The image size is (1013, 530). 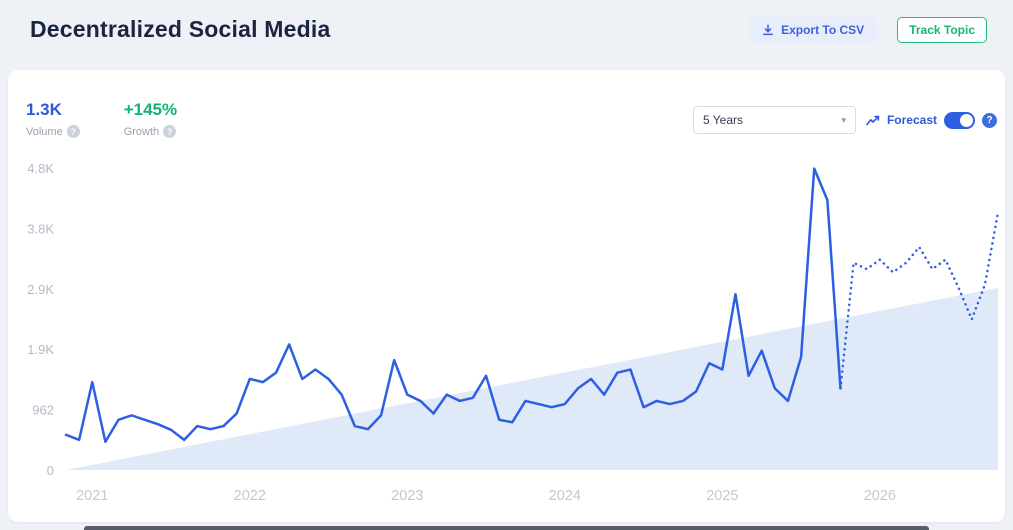 I want to click on volume-label-row: Volume ?, so click(x=53, y=131).